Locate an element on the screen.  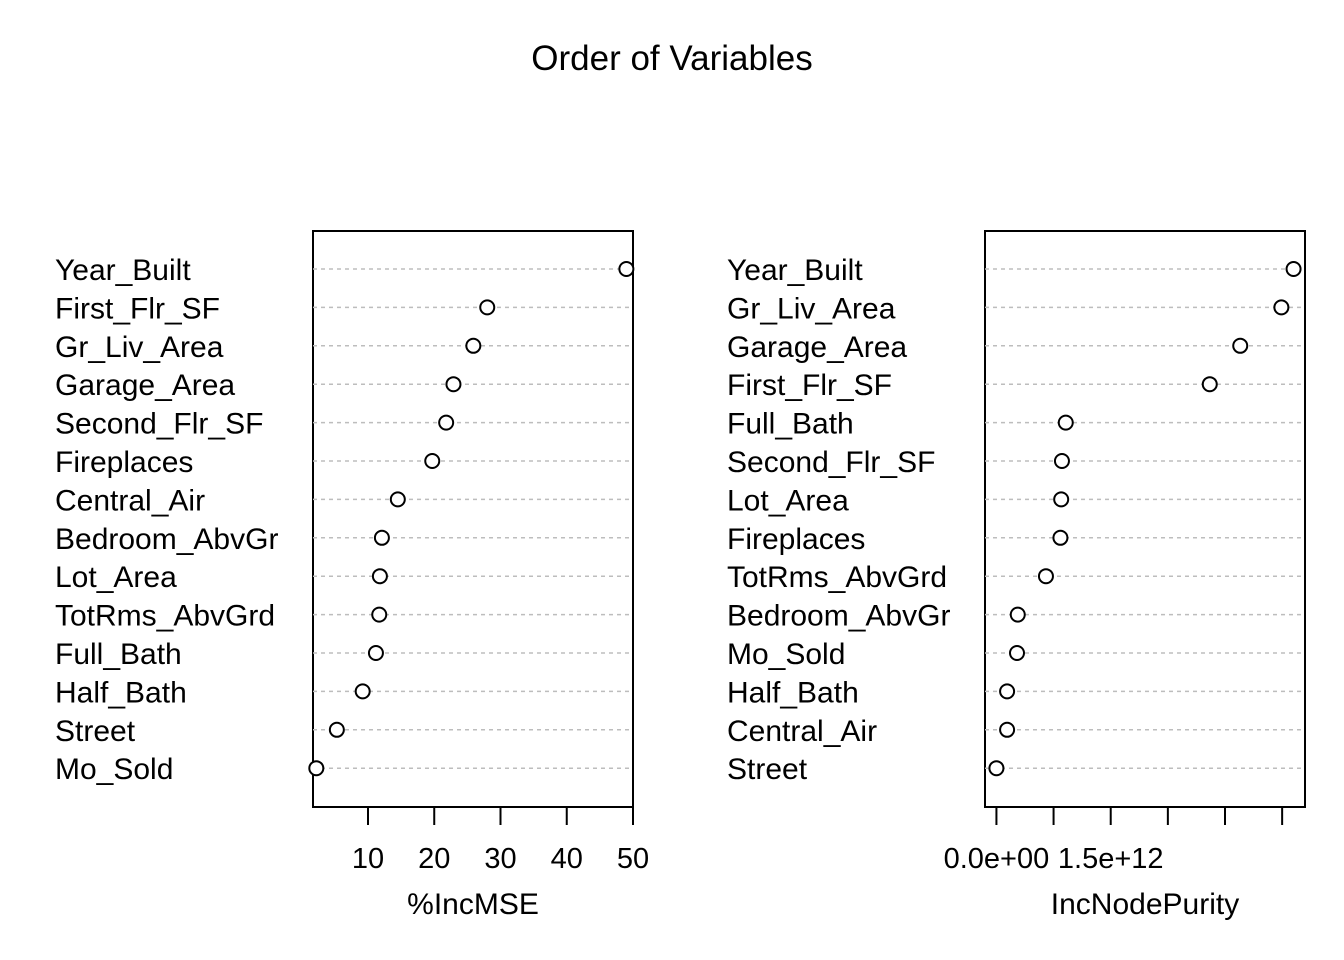
x-tick-label: 50 is located at coordinates (633, 859).